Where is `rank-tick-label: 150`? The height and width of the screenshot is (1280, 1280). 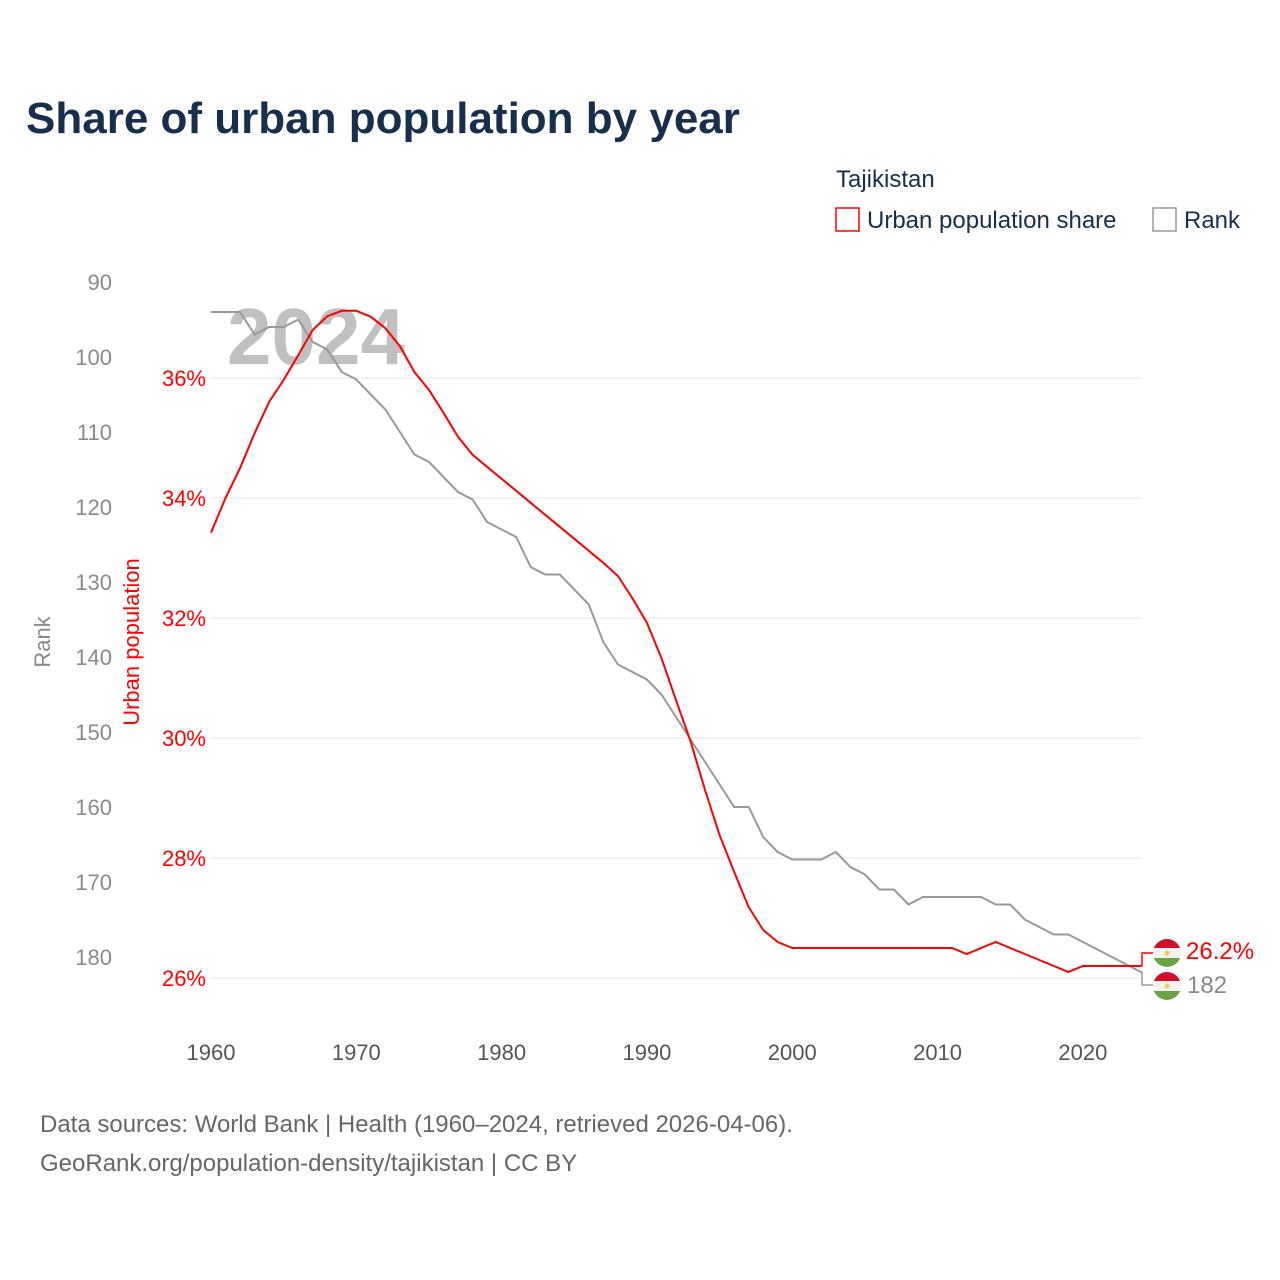
rank-tick-label: 150 is located at coordinates (93, 732).